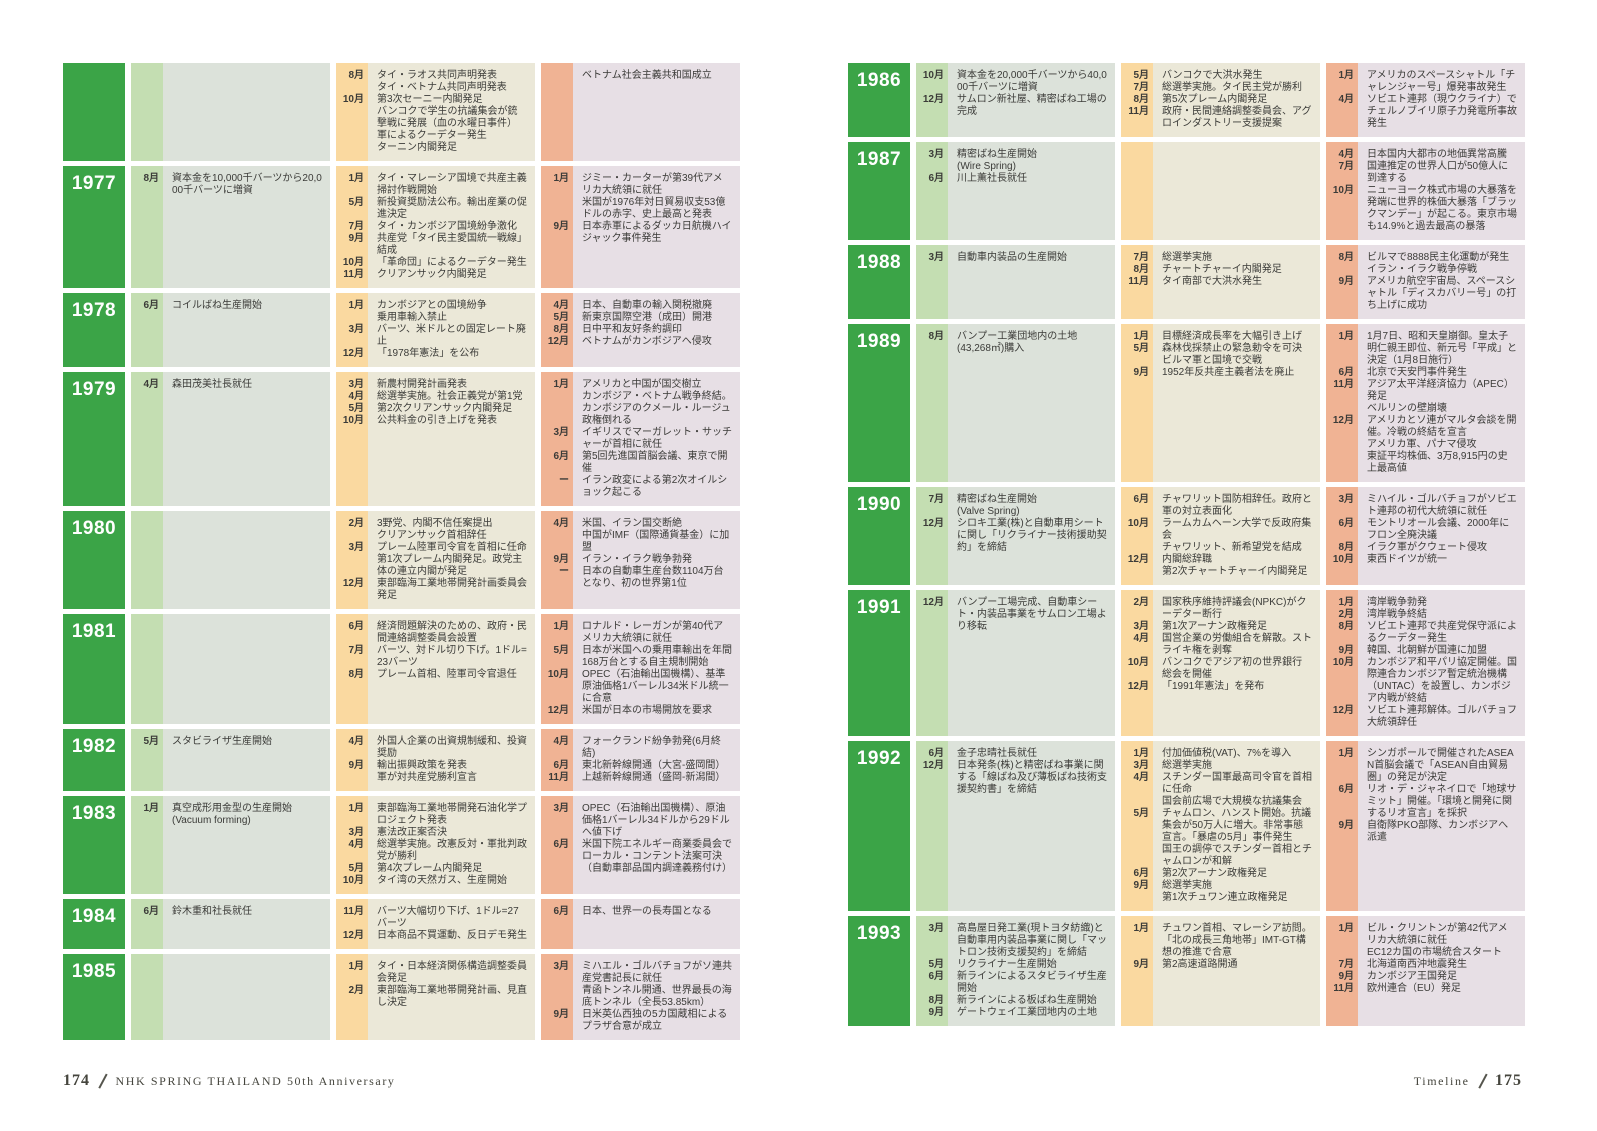 This screenshot has width=1597, height=1131. I want to click on event-entry: 4月 総選挙実施。社会正義党が第1党, so click(435, 397).